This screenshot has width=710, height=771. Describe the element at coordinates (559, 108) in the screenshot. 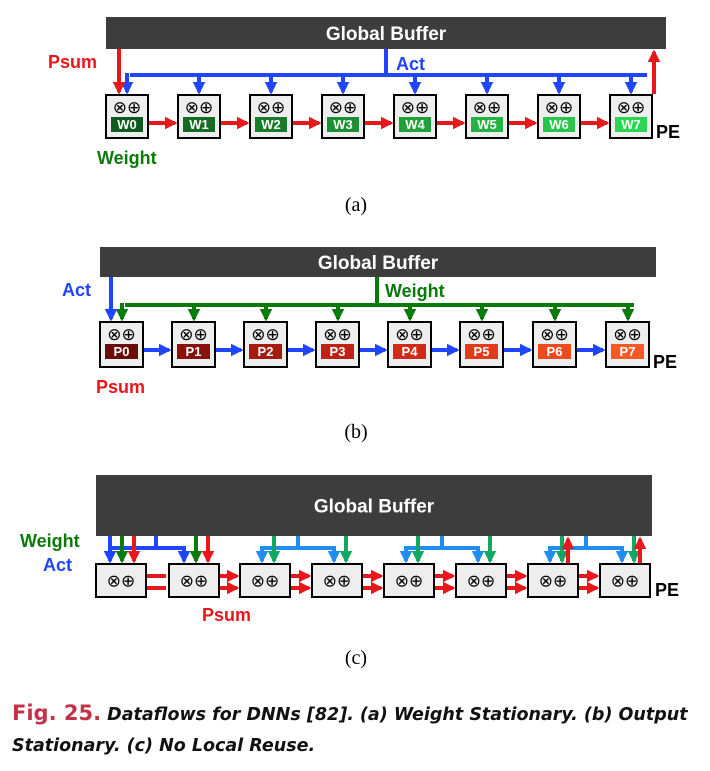

I see `pe-a-6-ops: ⊗⊕` at that location.